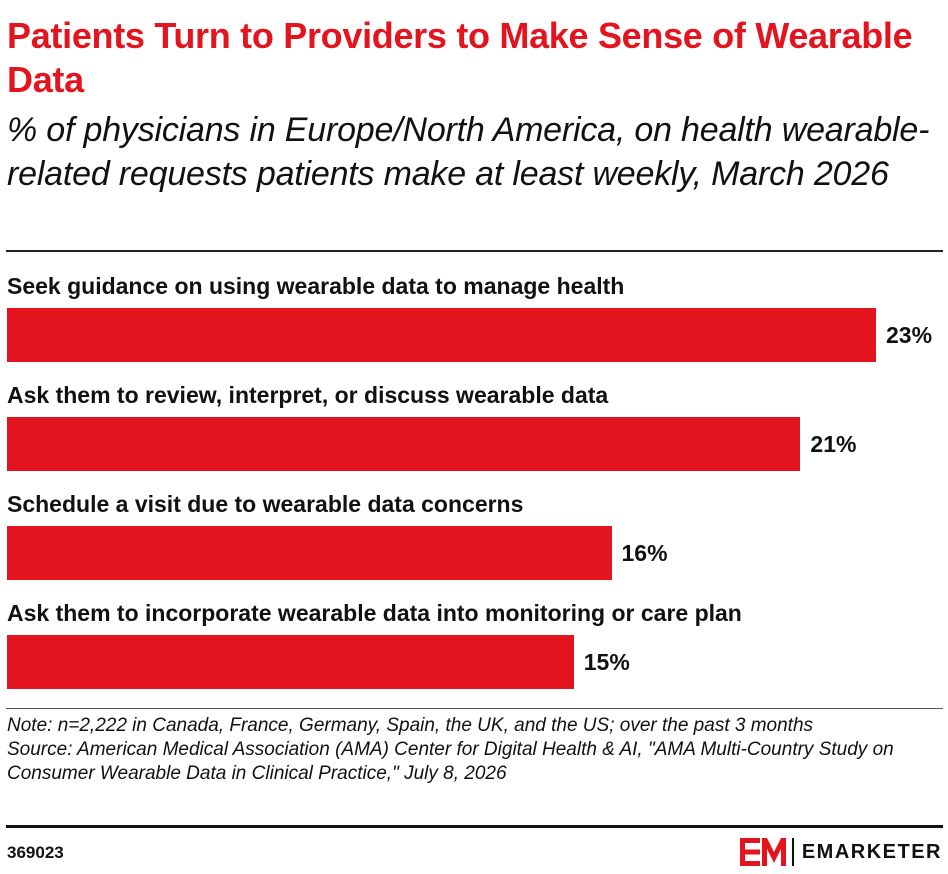  What do you see at coordinates (35, 852) in the screenshot?
I see `chart-id: 369023` at bounding box center [35, 852].